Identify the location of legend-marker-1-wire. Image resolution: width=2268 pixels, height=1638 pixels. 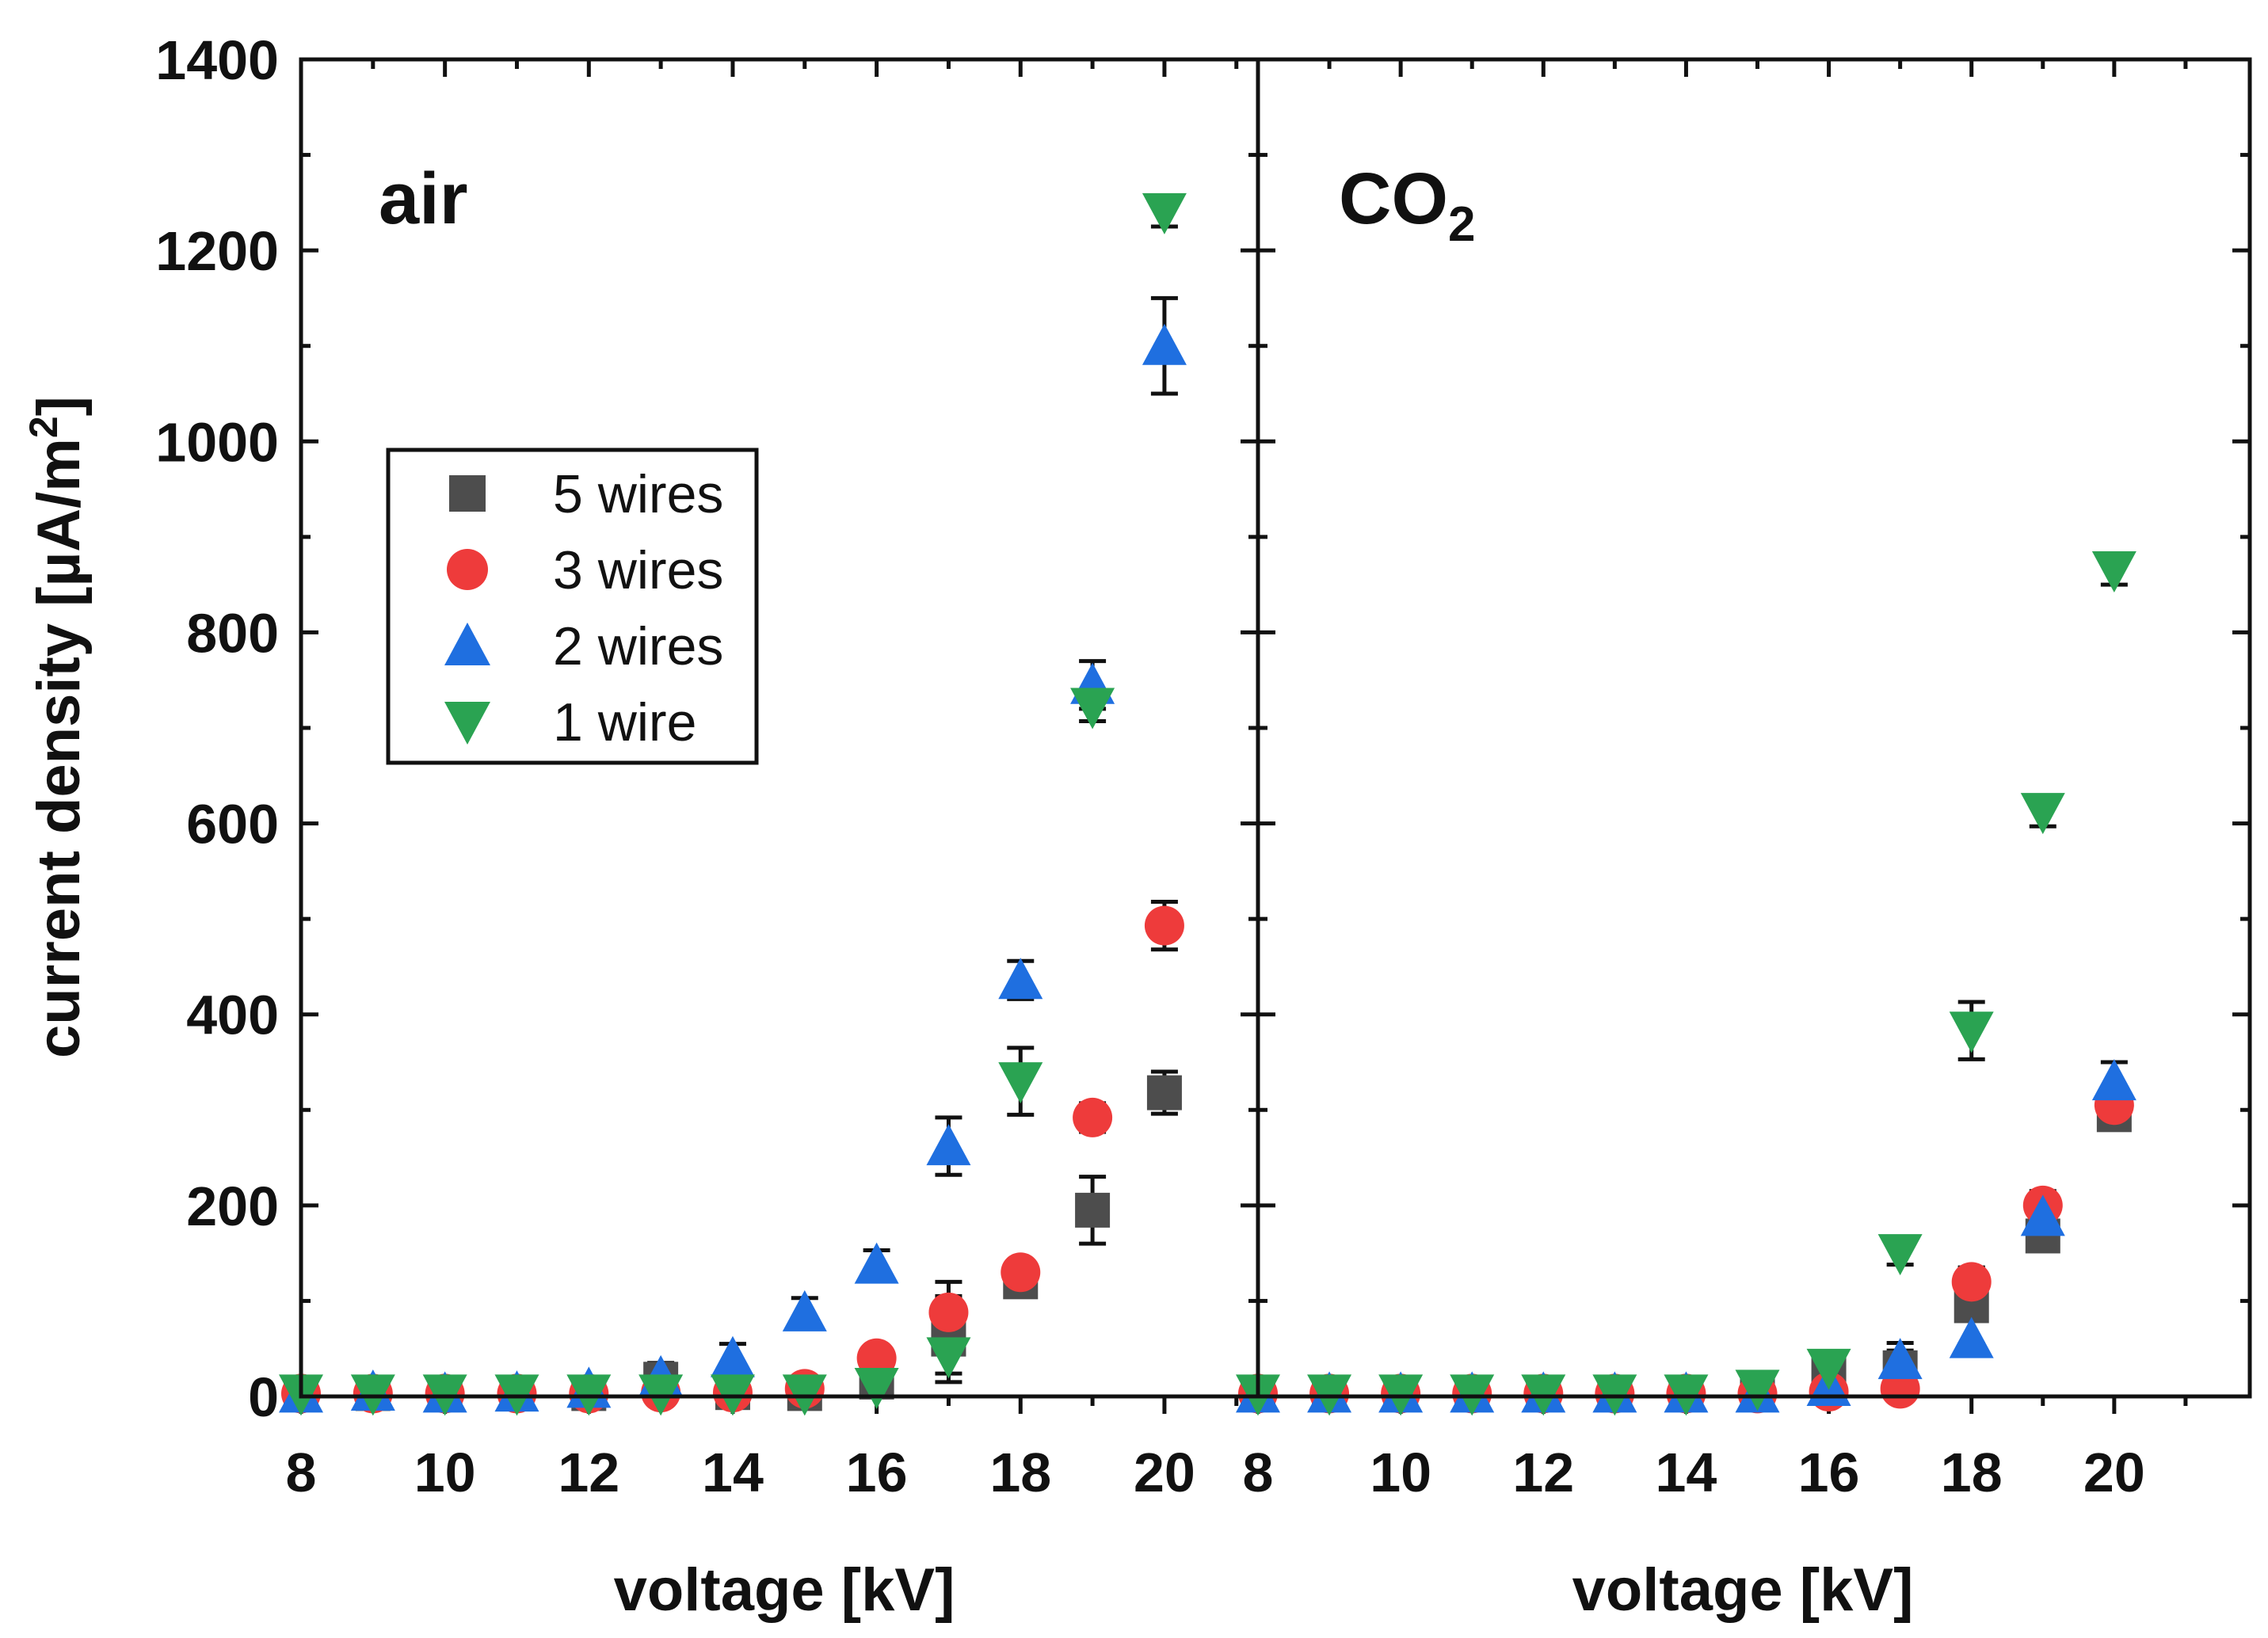
(467, 723).